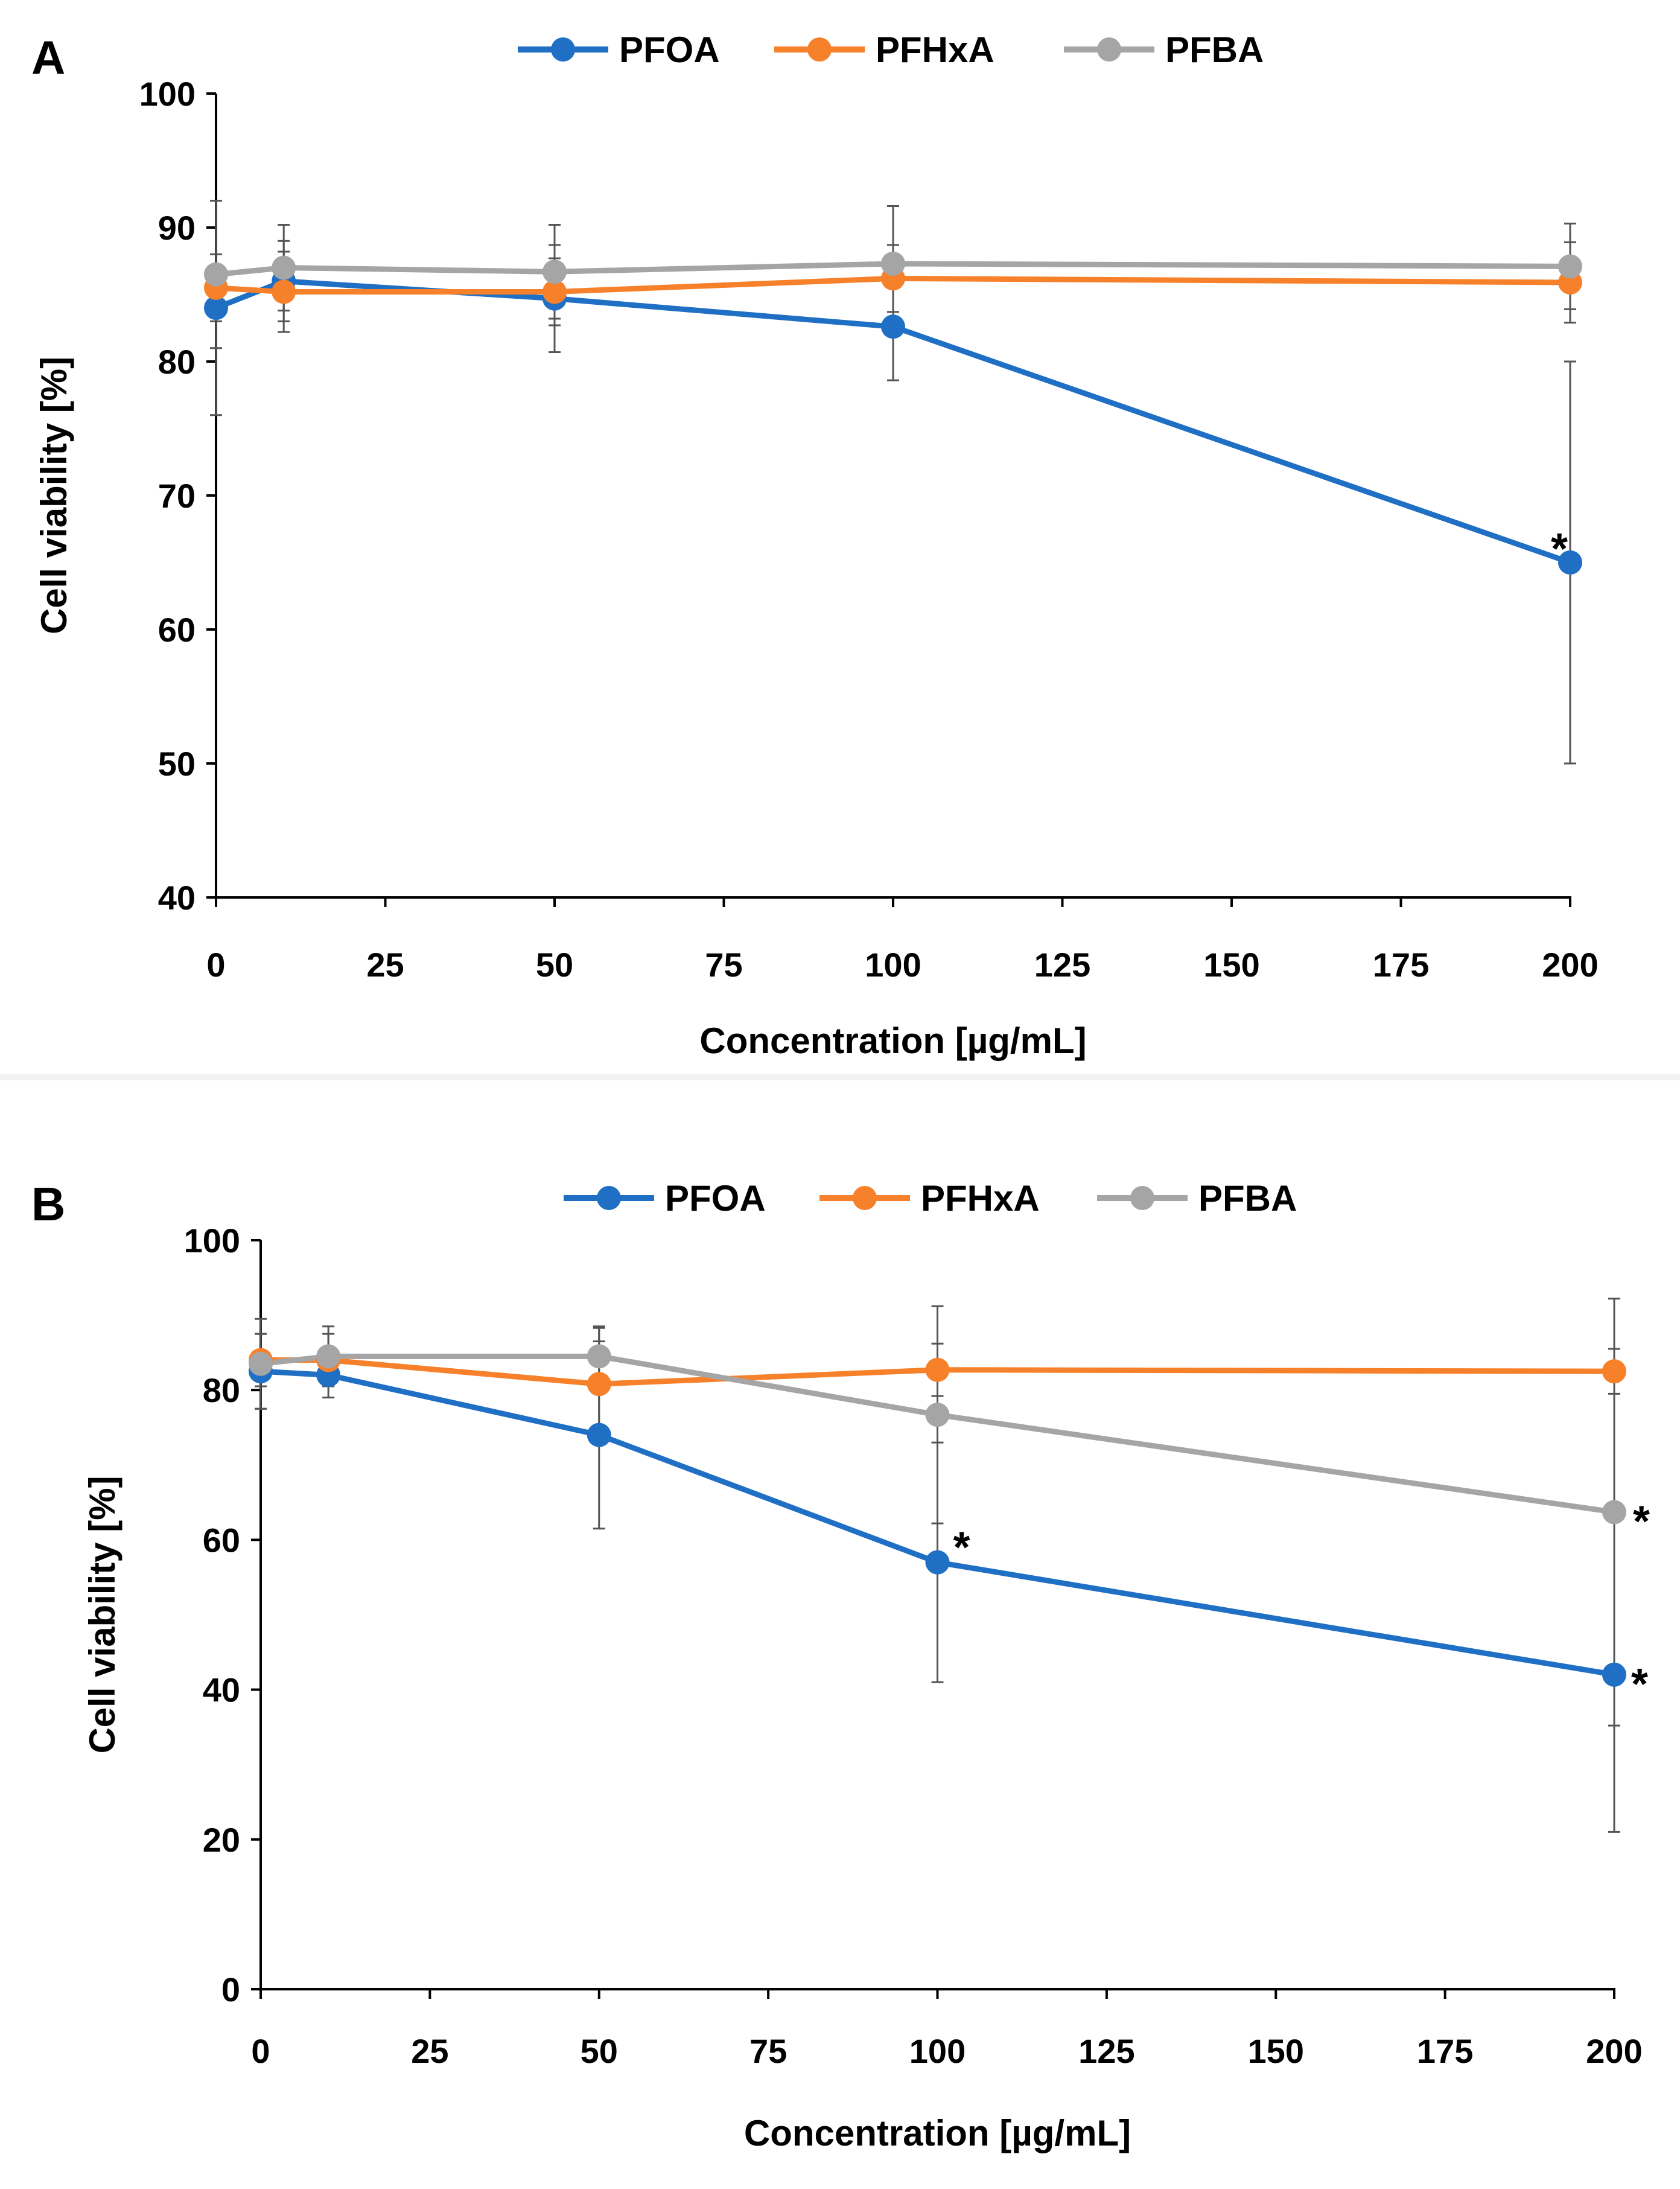  Describe the element at coordinates (177, 496) in the screenshot. I see `y-tick-label: 70` at that location.